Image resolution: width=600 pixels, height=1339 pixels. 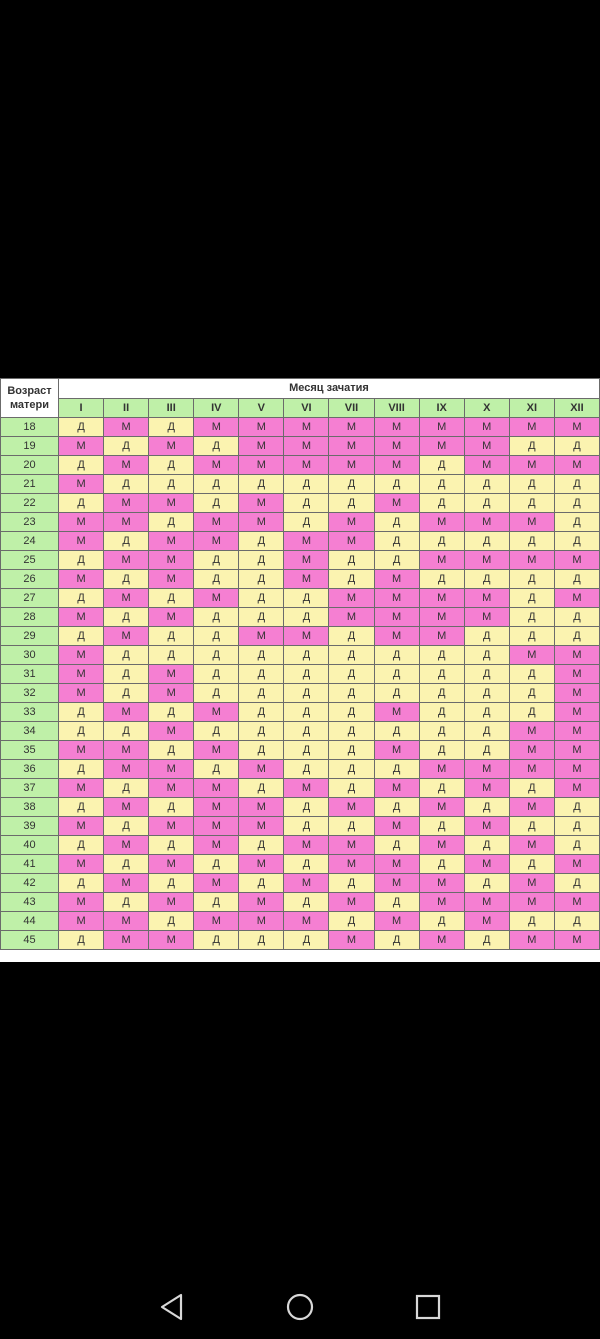 What do you see at coordinates (29, 750) in the screenshot?
I see `age-cell: 35` at bounding box center [29, 750].